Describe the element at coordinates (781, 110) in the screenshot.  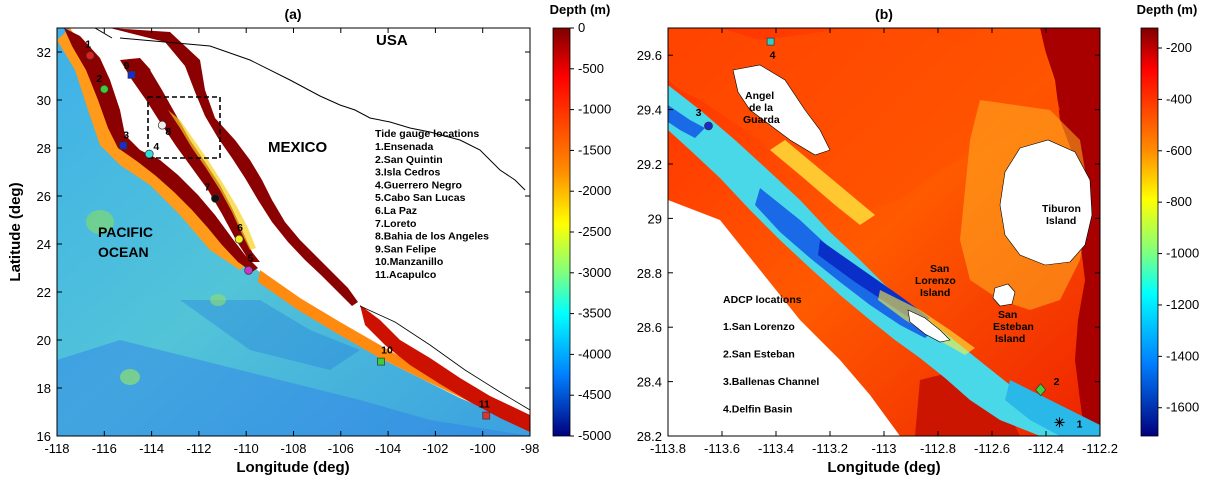
I see `angel-de-la-guarda-island` at that location.